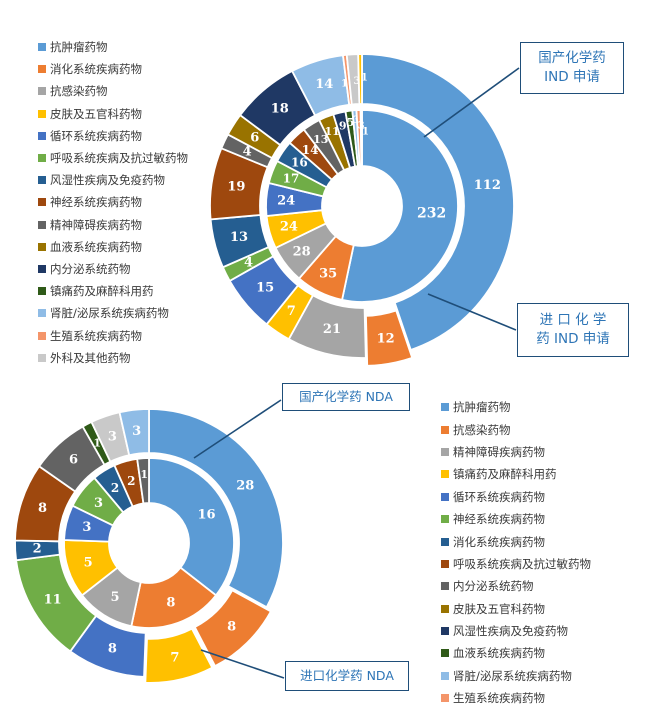  What do you see at coordinates (482, 407) in the screenshot?
I see `legend-item-label: 抗肿瘤药物` at bounding box center [482, 407].